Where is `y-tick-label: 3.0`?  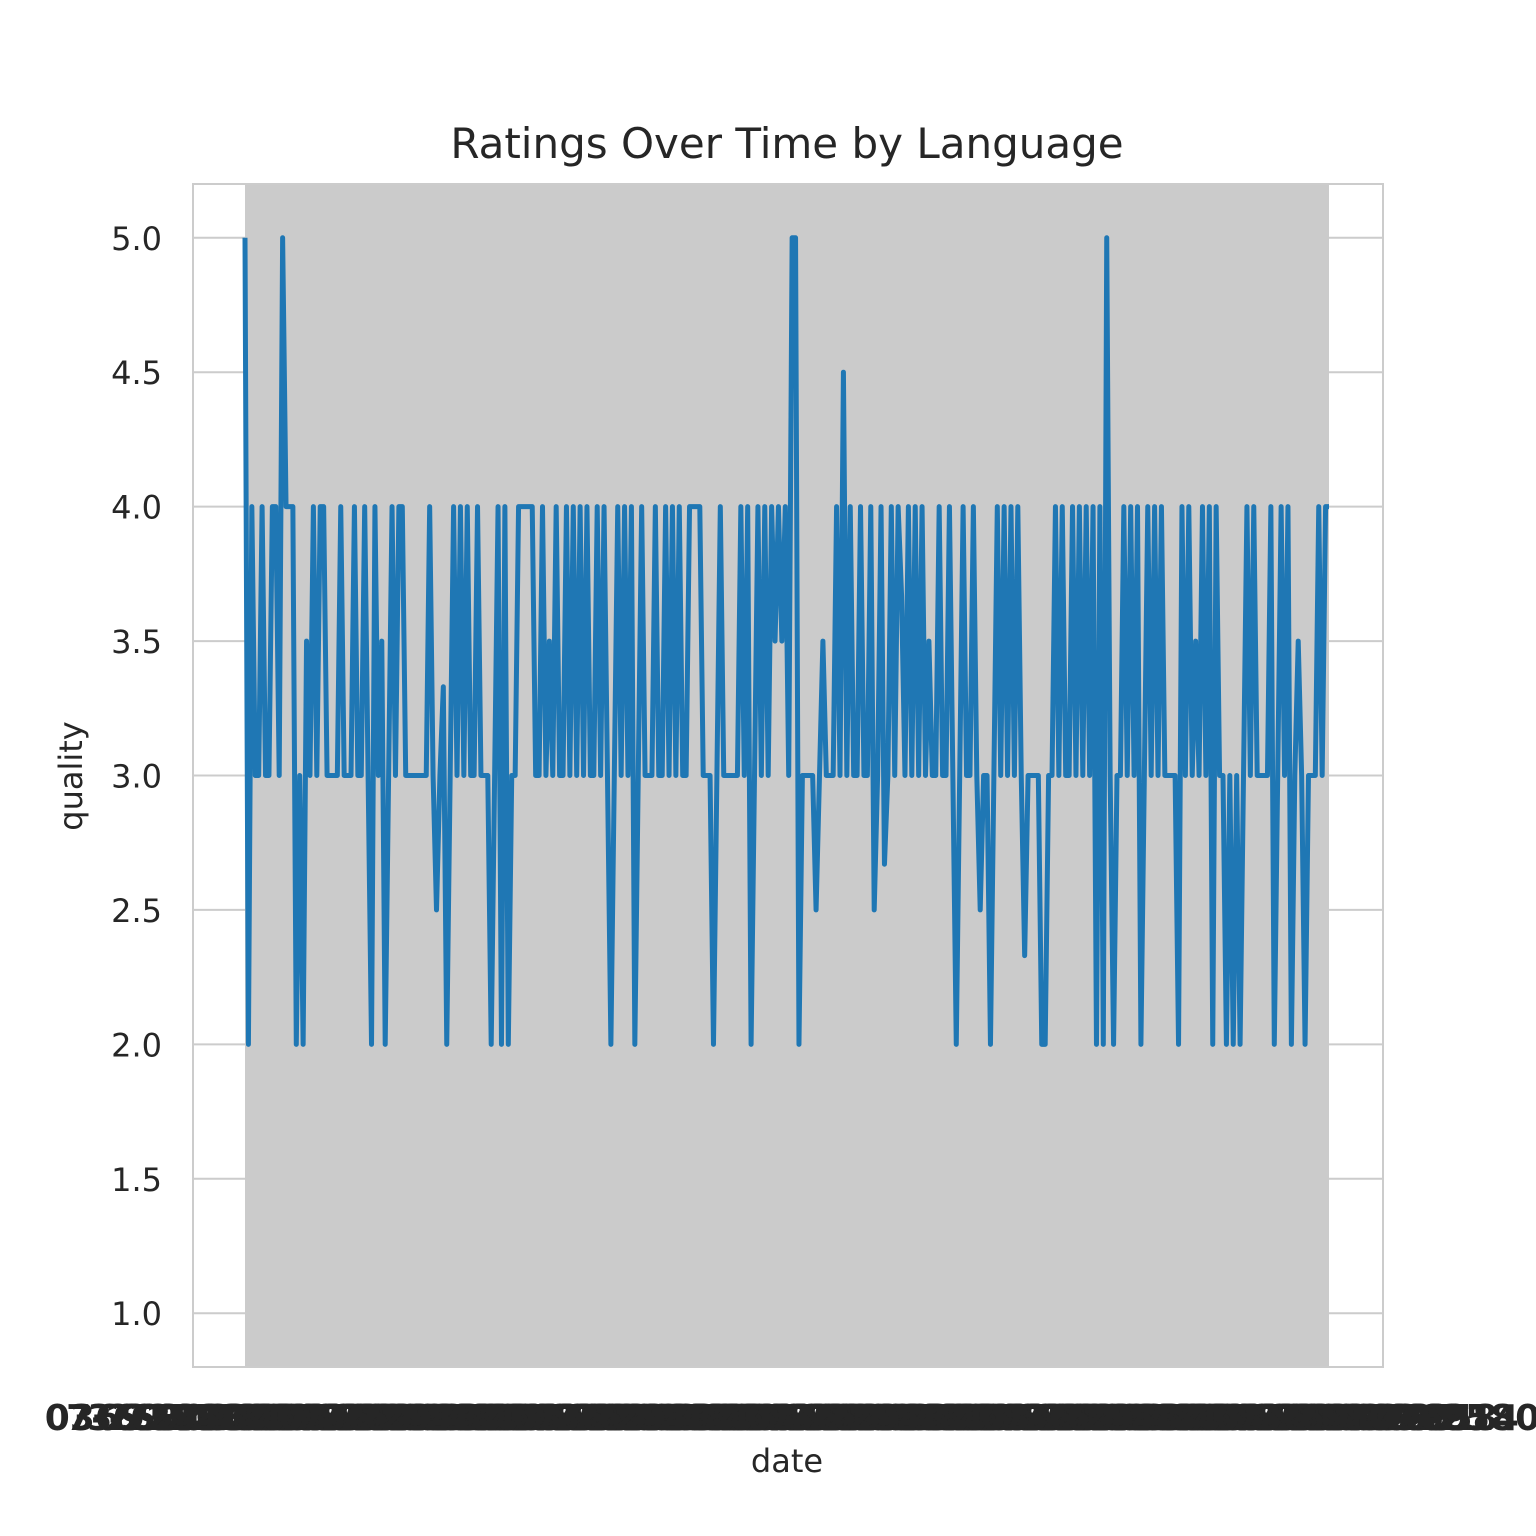
y-tick-label: 3.0 is located at coordinates (136, 777).